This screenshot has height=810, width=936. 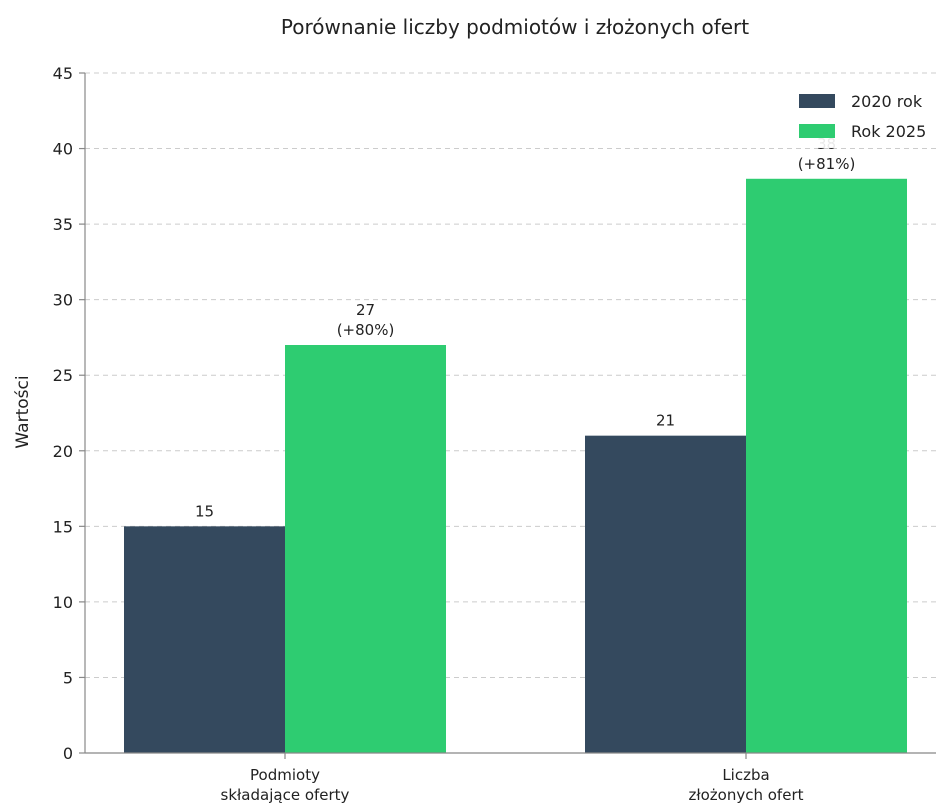 I want to click on legend-label: Rok 2025, so click(x=888, y=131).